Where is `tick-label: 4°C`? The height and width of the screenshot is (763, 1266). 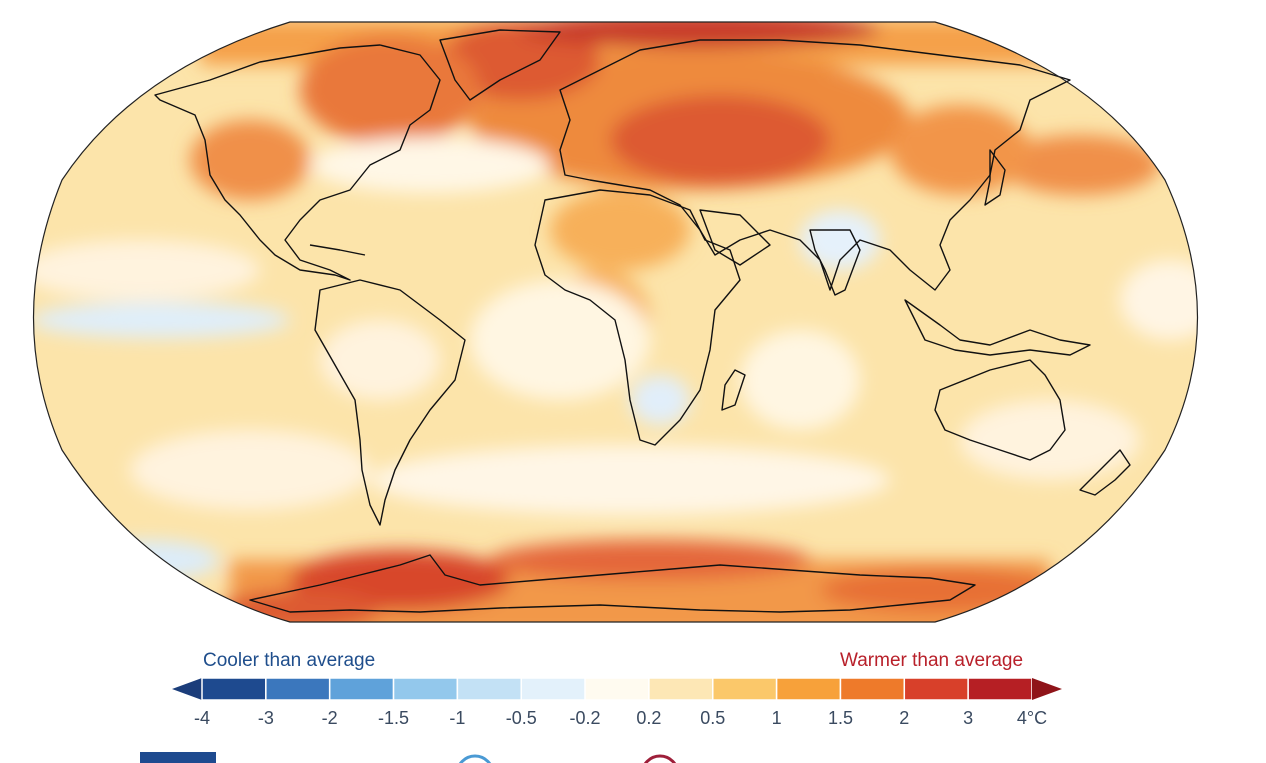
tick-label: 4°C is located at coordinates (1032, 718).